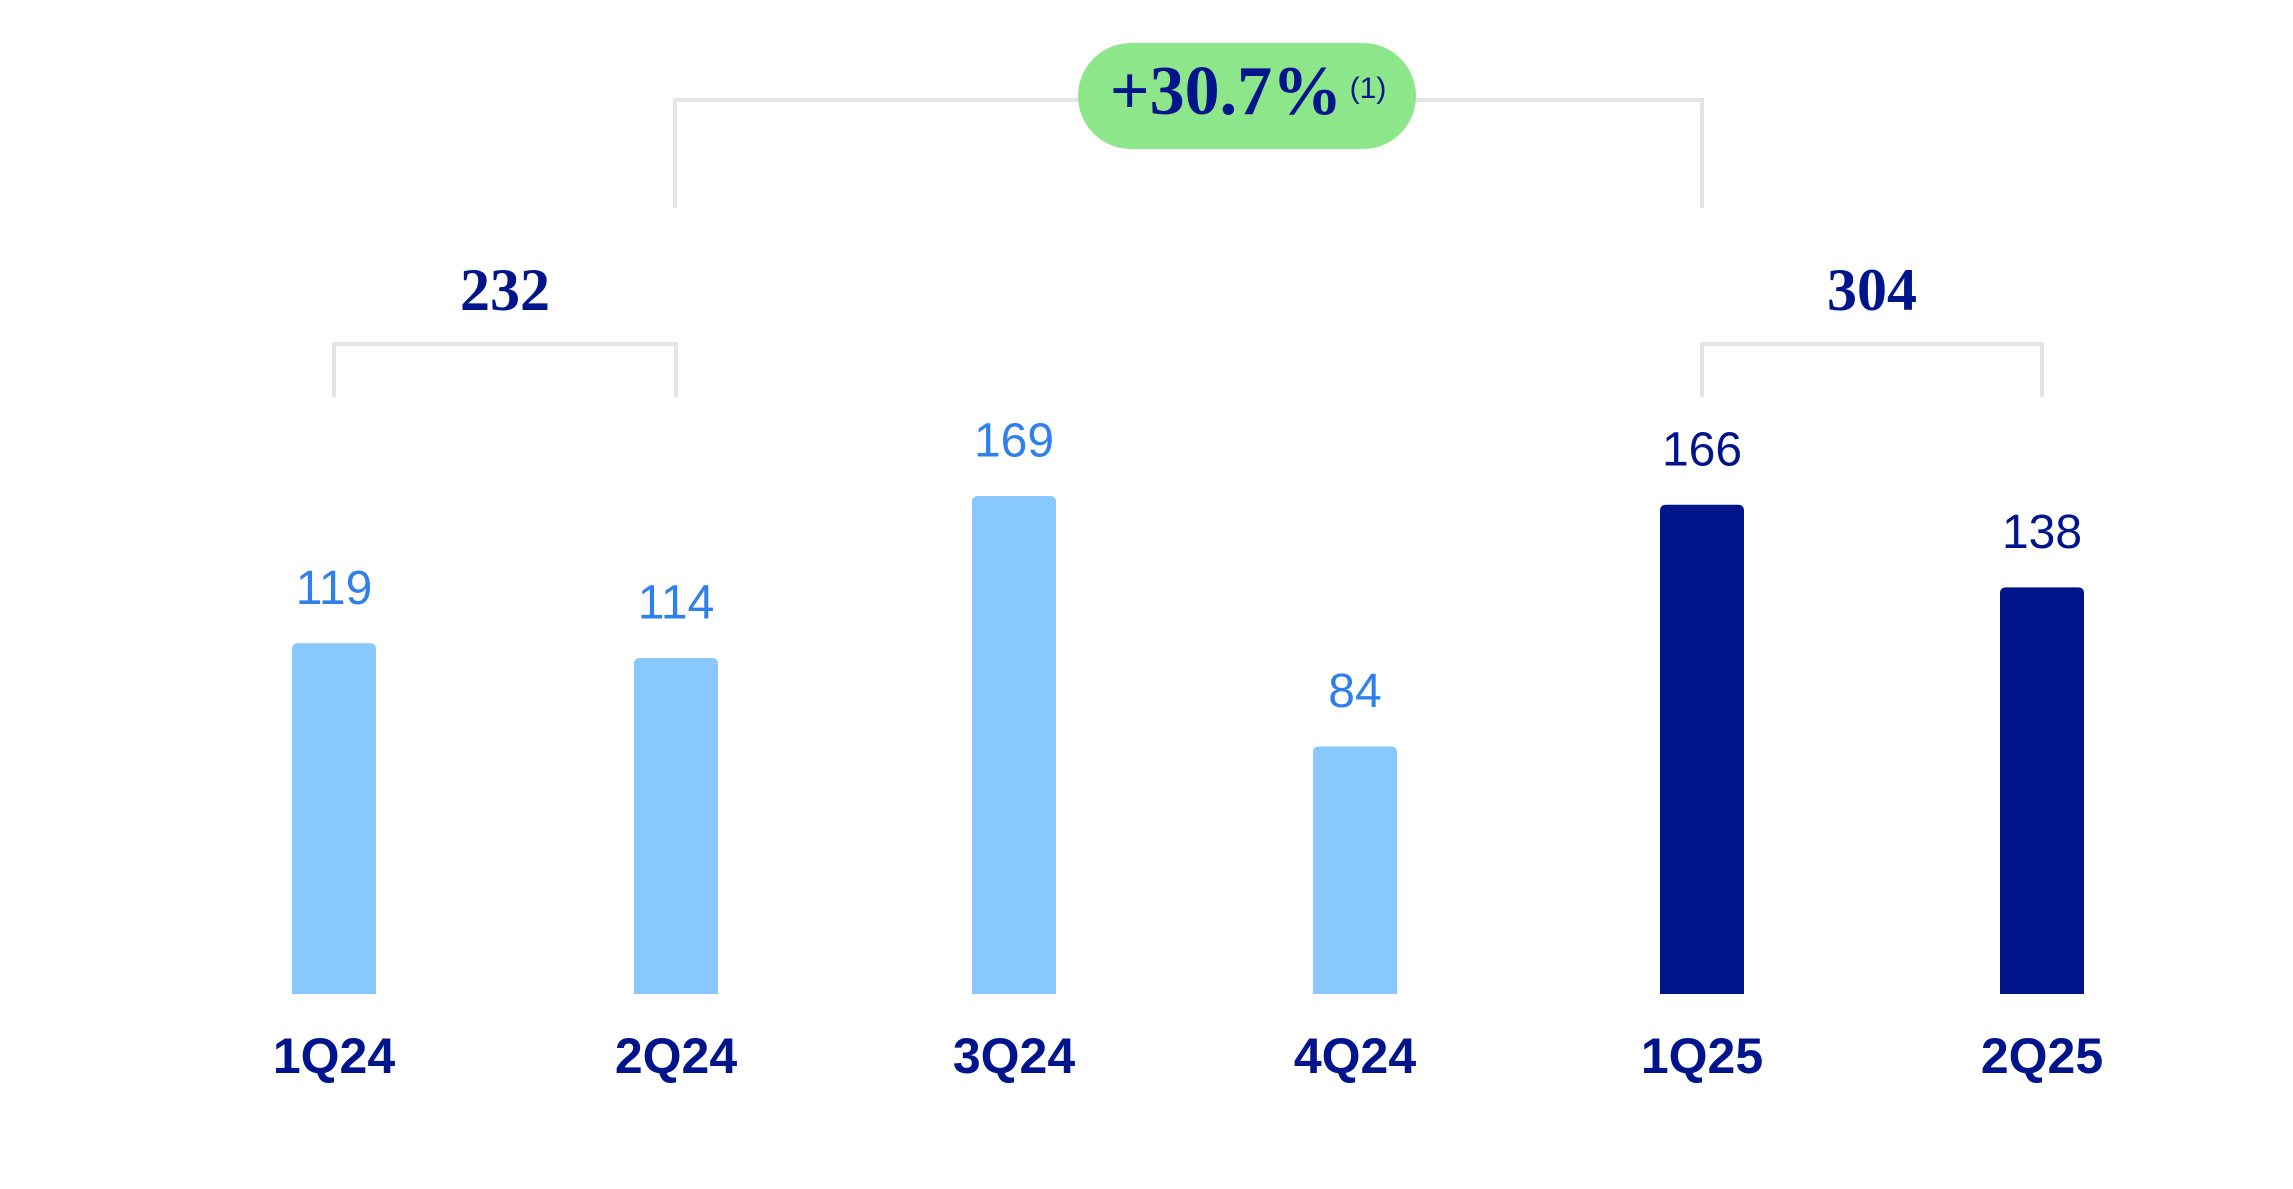 This screenshot has height=1189, width=2293. I want to click on growth-pill, so click(1247, 96).